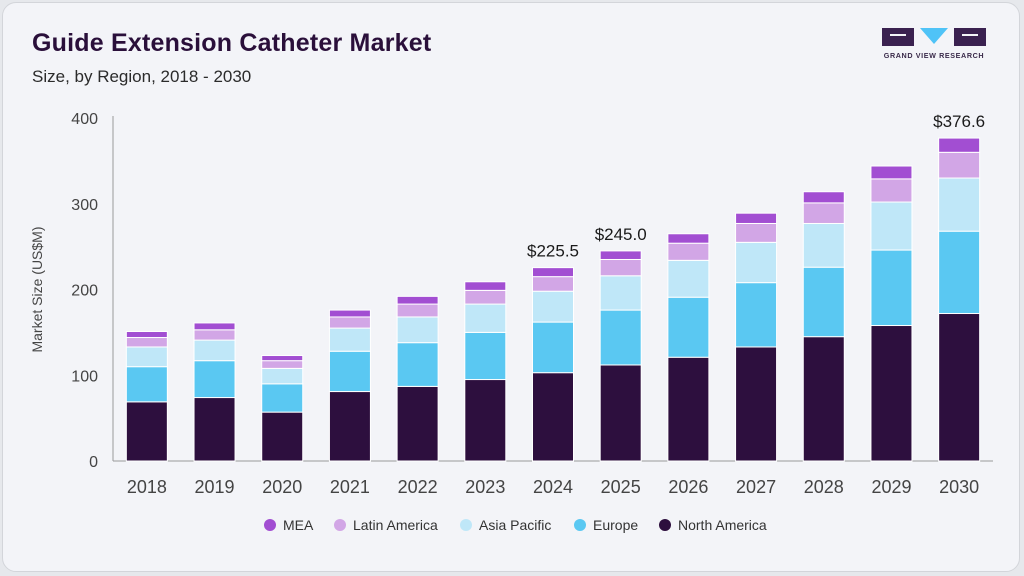  I want to click on legend-label: MEA, so click(298, 525).